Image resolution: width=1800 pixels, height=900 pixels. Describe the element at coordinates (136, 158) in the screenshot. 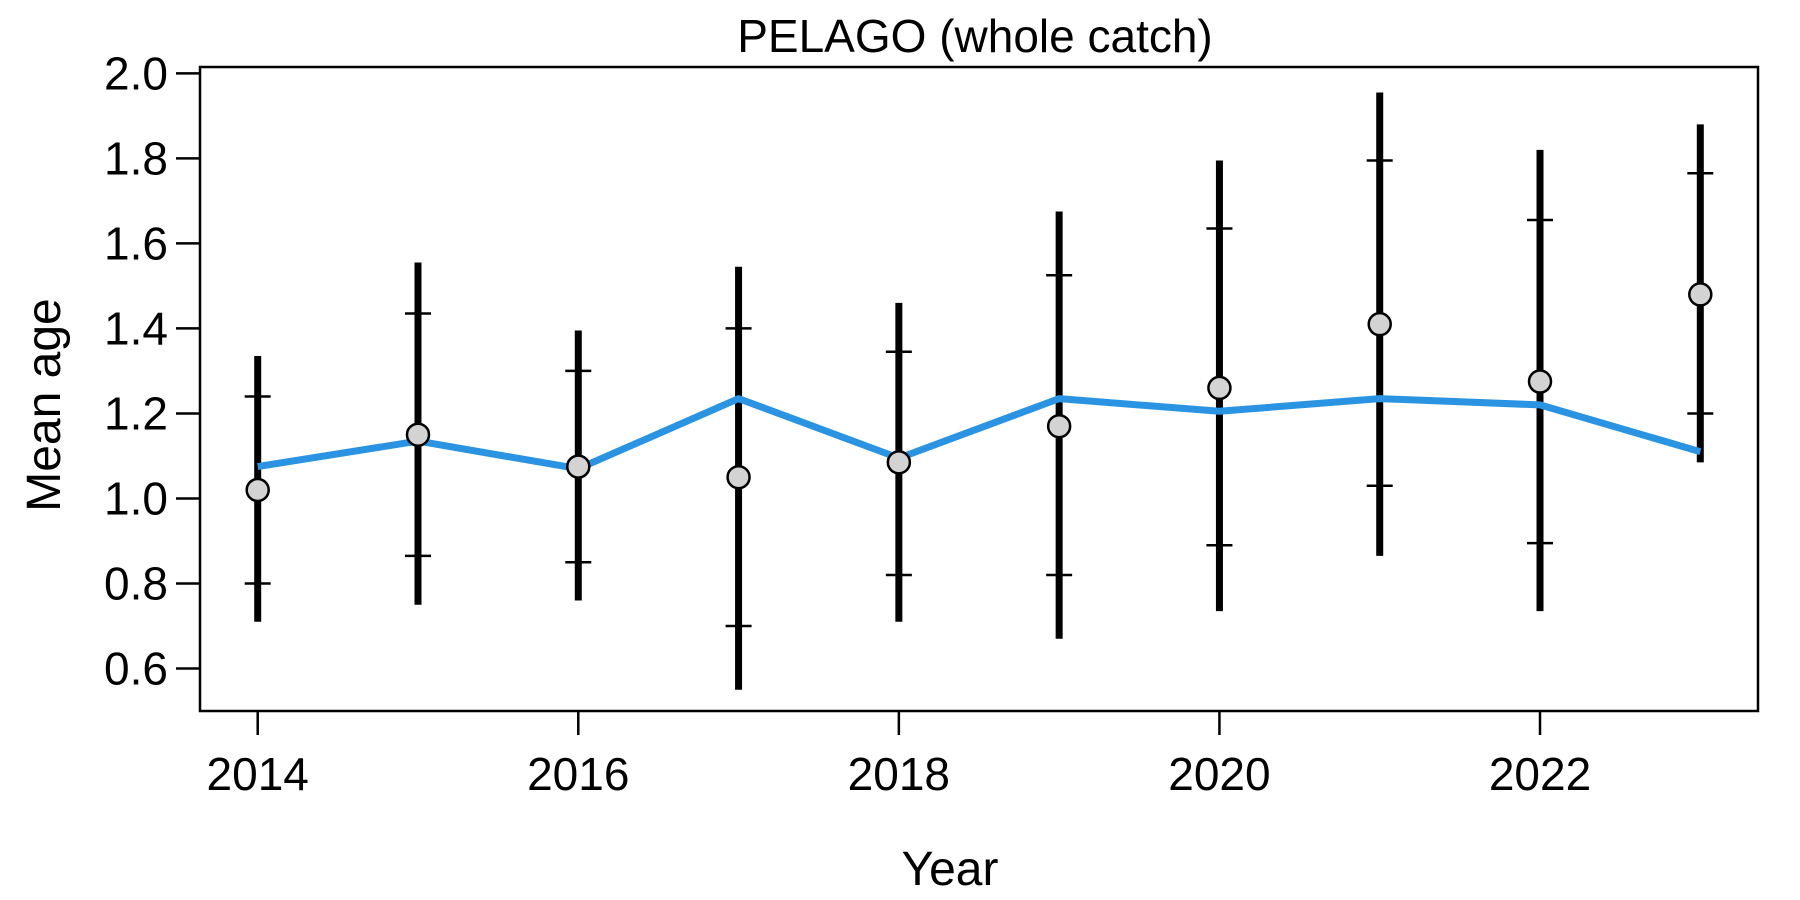

I see `y-tick-label: 1.8` at that location.